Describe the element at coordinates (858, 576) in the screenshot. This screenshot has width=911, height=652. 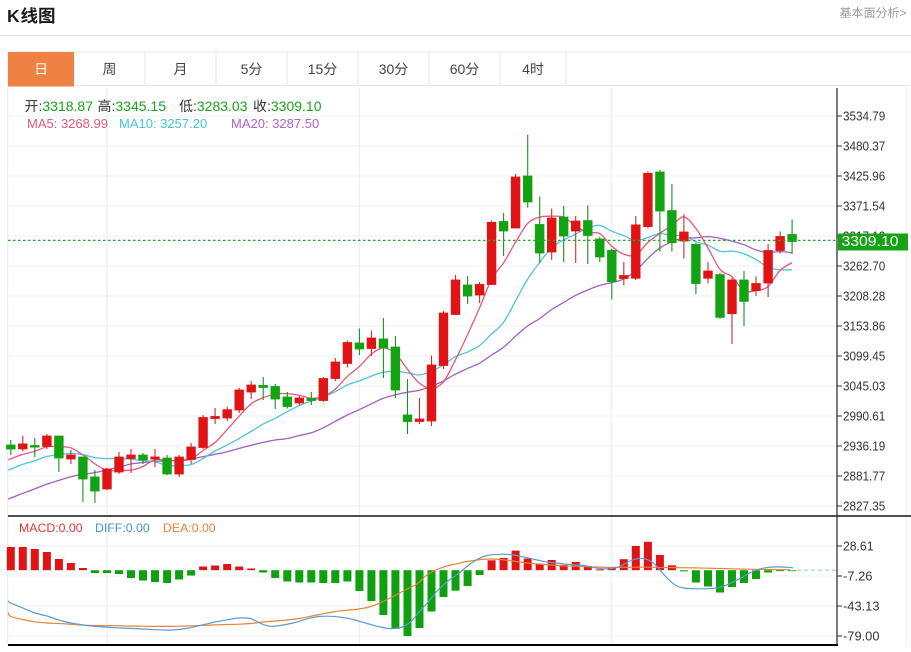
I see `svg-text: -7.26` at that location.